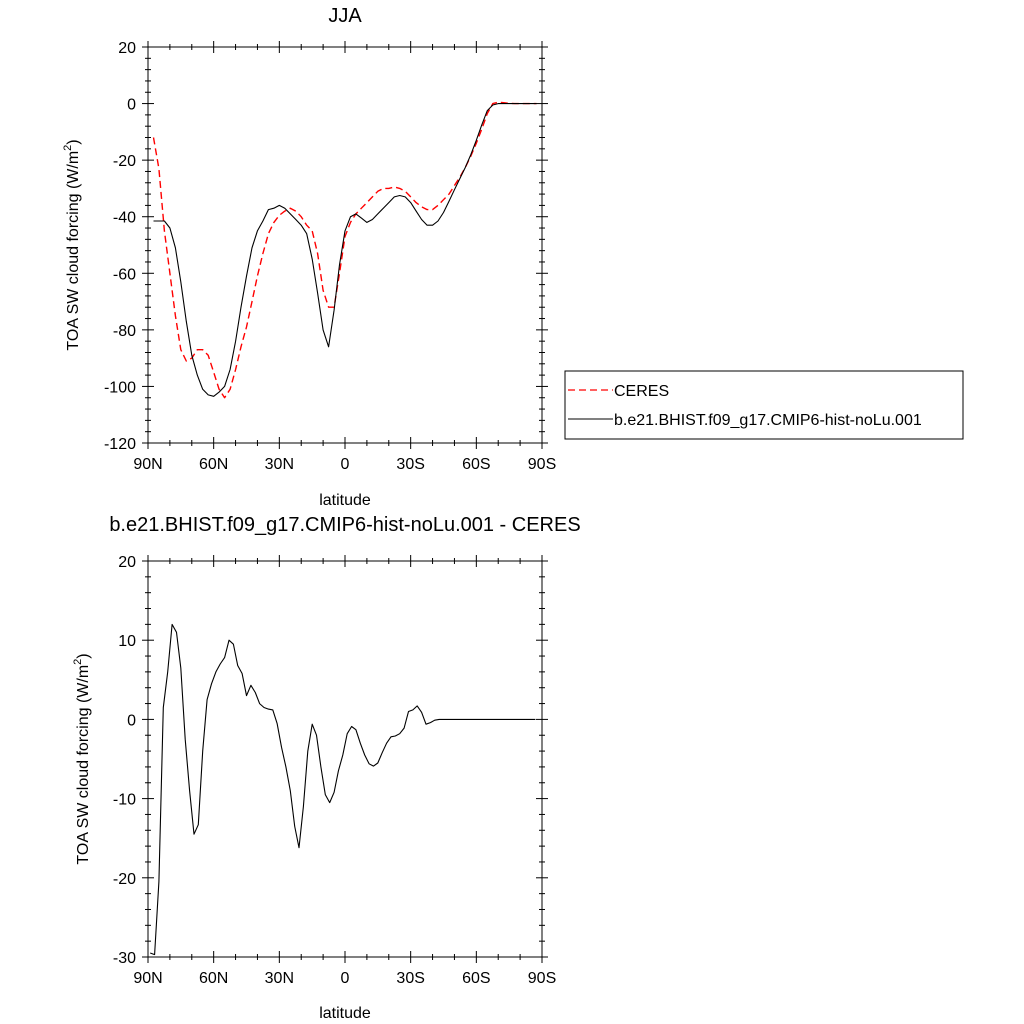 This screenshot has height=1024, width=1024. I want to click on panel-top-ytick-label: -100, so click(120, 387).